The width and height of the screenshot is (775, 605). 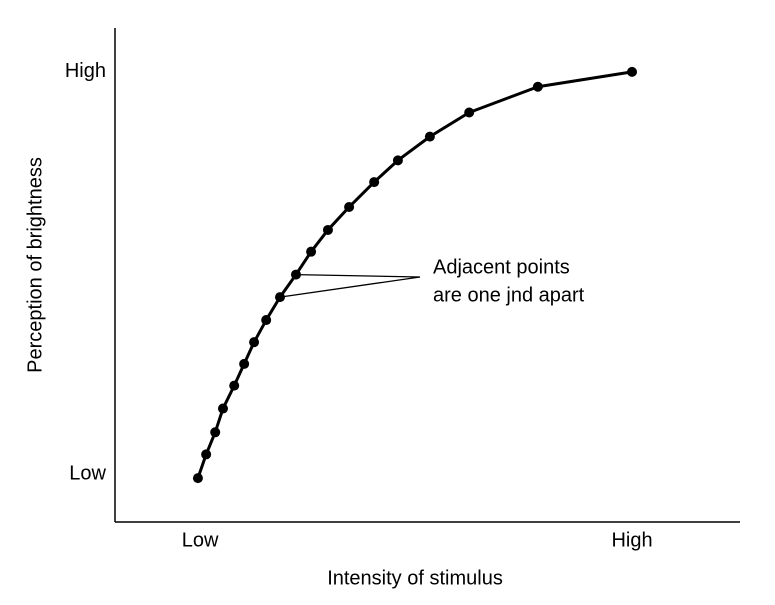 I want to click on x-tick-label: High, so click(x=631, y=540).